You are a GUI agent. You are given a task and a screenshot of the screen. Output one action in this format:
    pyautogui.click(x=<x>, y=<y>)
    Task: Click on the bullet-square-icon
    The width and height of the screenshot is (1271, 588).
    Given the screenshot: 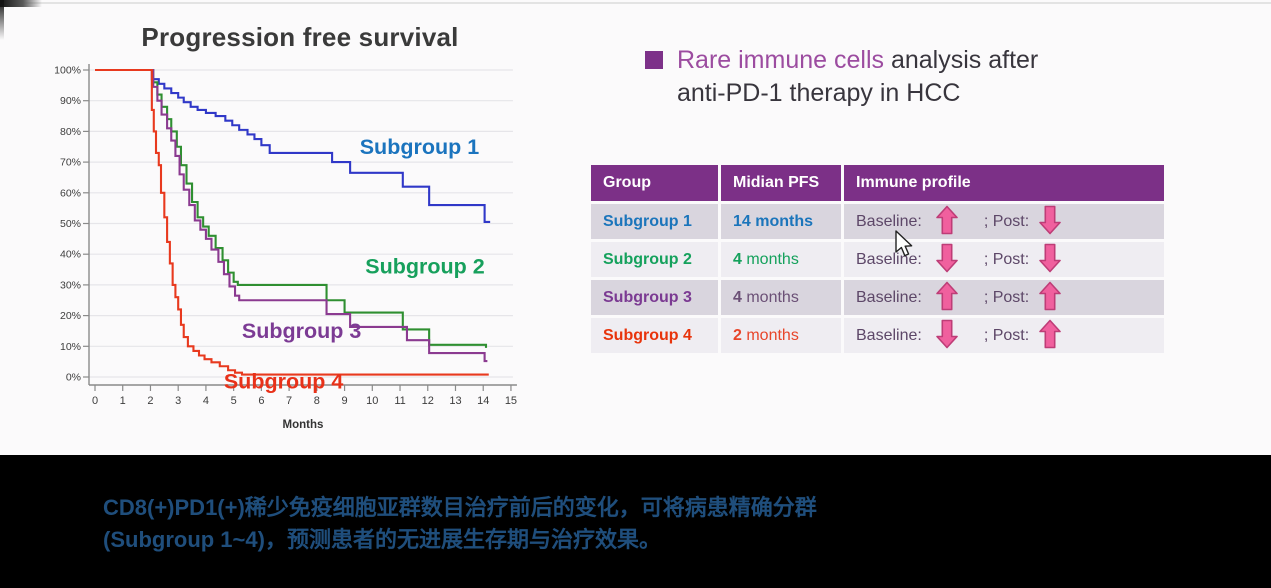 What is the action you would take?
    pyautogui.click(x=654, y=60)
    